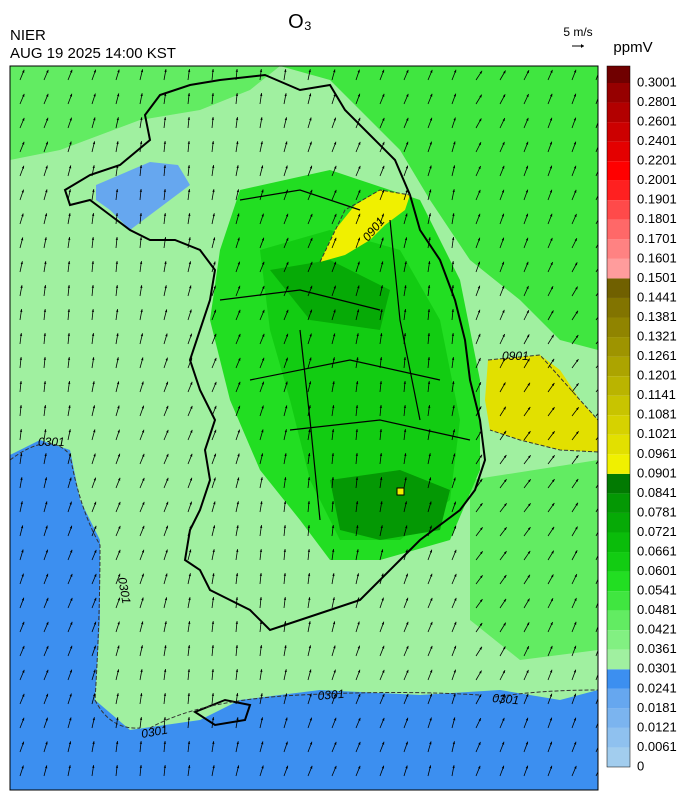 This screenshot has width=692, height=798. Describe the element at coordinates (657, 629) in the screenshot. I see `colorbar-label: 0.0421` at that location.